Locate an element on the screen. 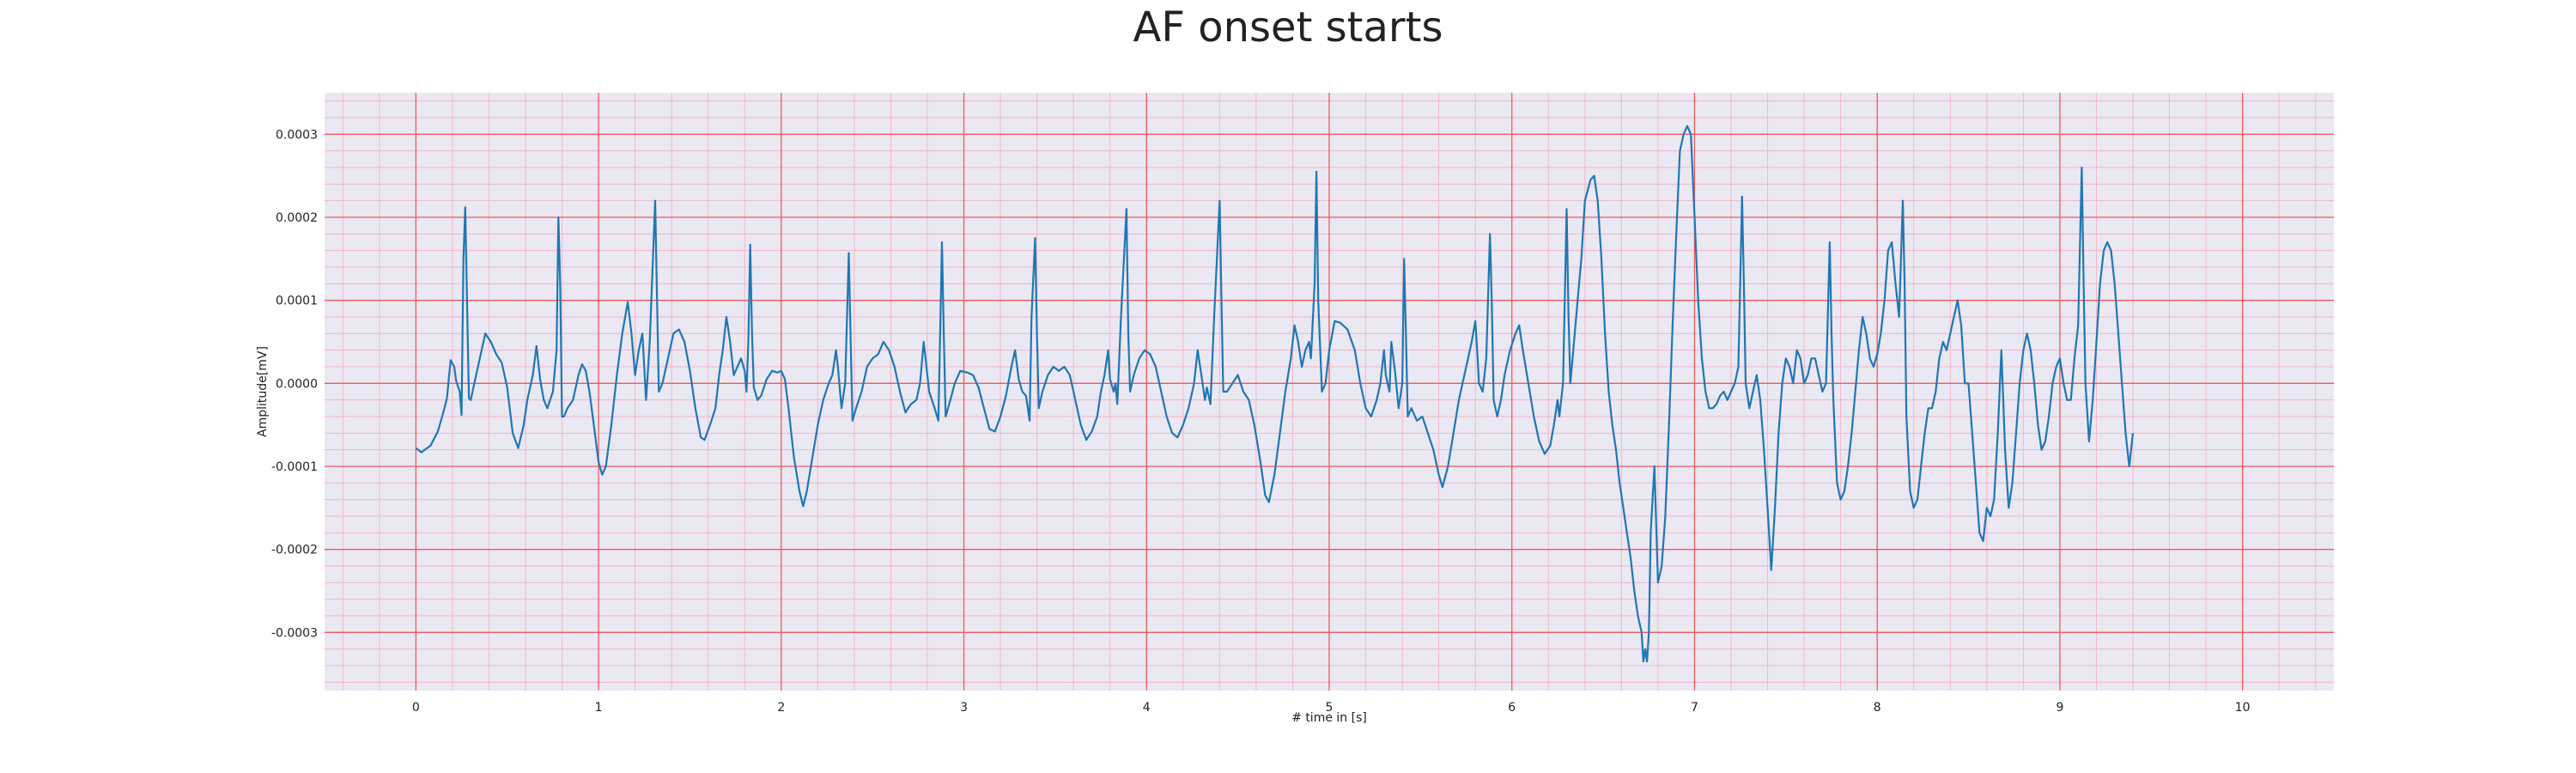  x-tick-label: 7 is located at coordinates (1694, 708).